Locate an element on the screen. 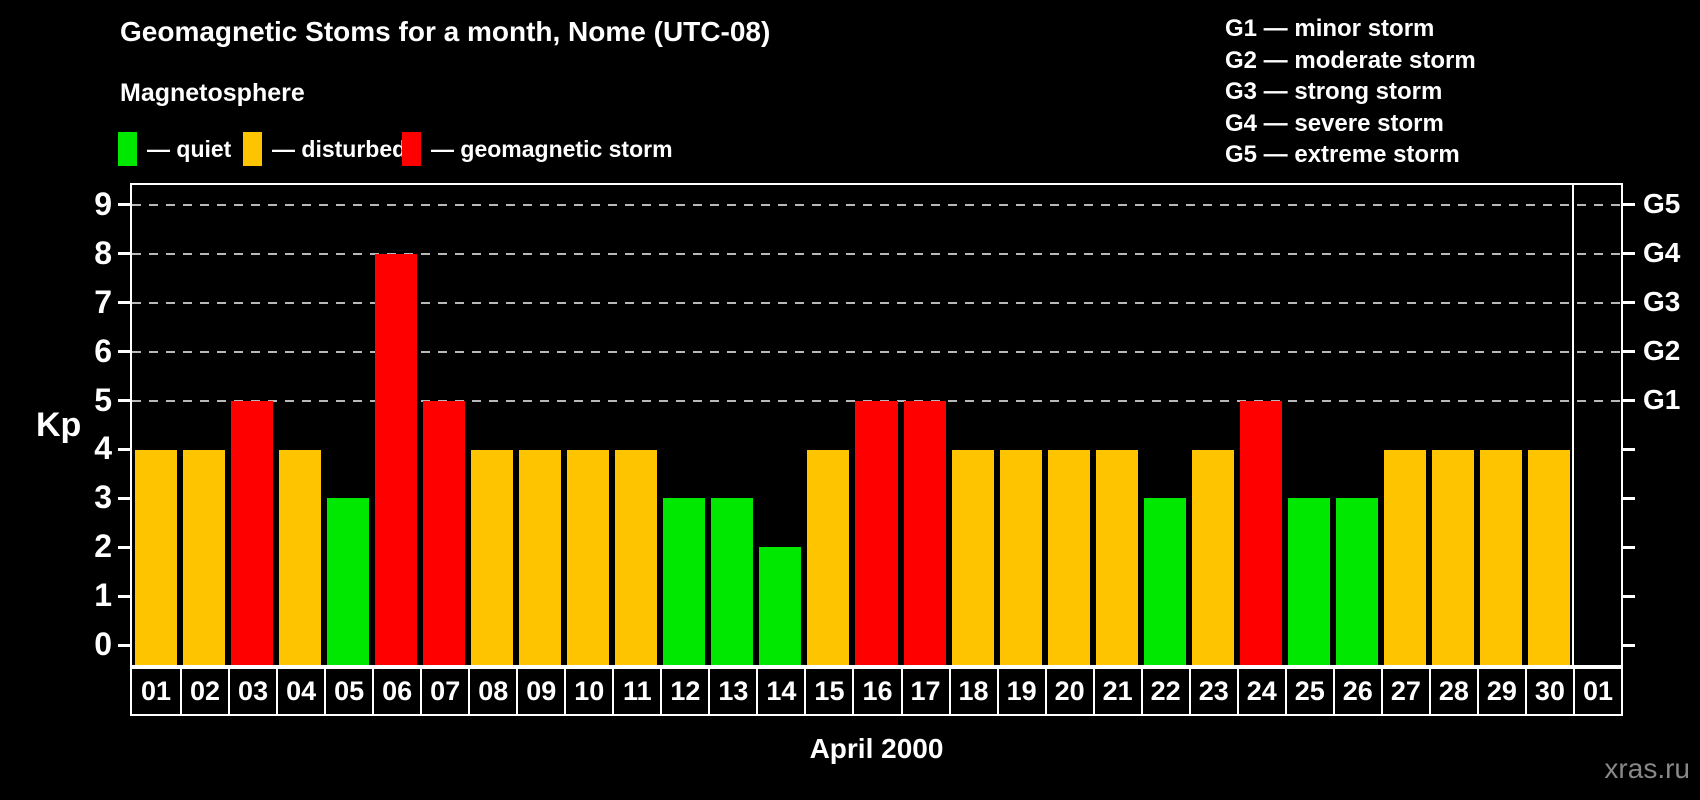 The image size is (1700, 800). gridline-kp9 is located at coordinates (876, 204).